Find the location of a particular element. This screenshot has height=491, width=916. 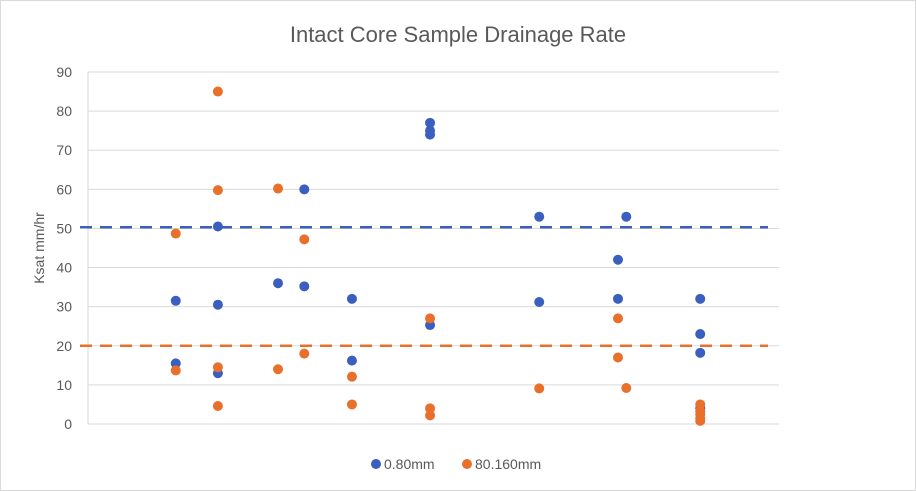

y-tick-label: 40 is located at coordinates (64, 268).